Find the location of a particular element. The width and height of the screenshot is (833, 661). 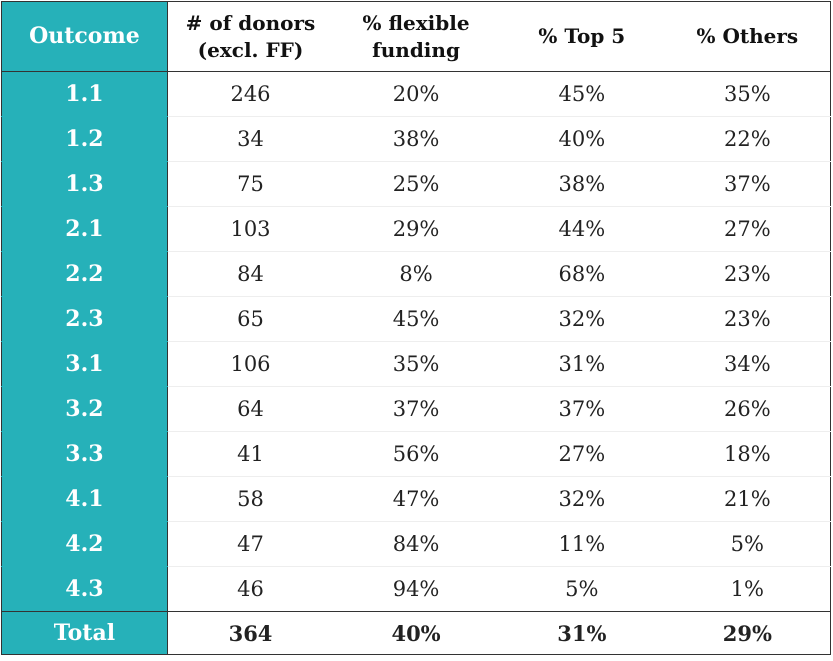

outcome-cell: 2.2 is located at coordinates (84, 274).